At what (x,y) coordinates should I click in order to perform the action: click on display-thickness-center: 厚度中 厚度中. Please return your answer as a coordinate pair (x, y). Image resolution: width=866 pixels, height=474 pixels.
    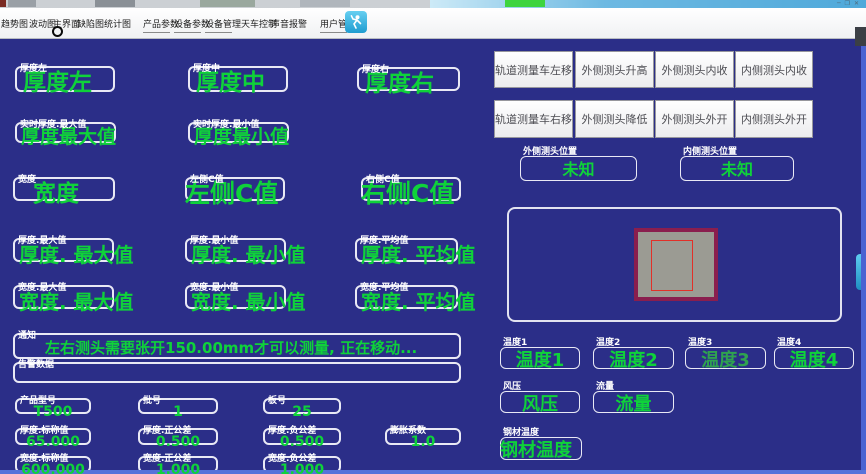
    Looking at the image, I should click on (238, 80).